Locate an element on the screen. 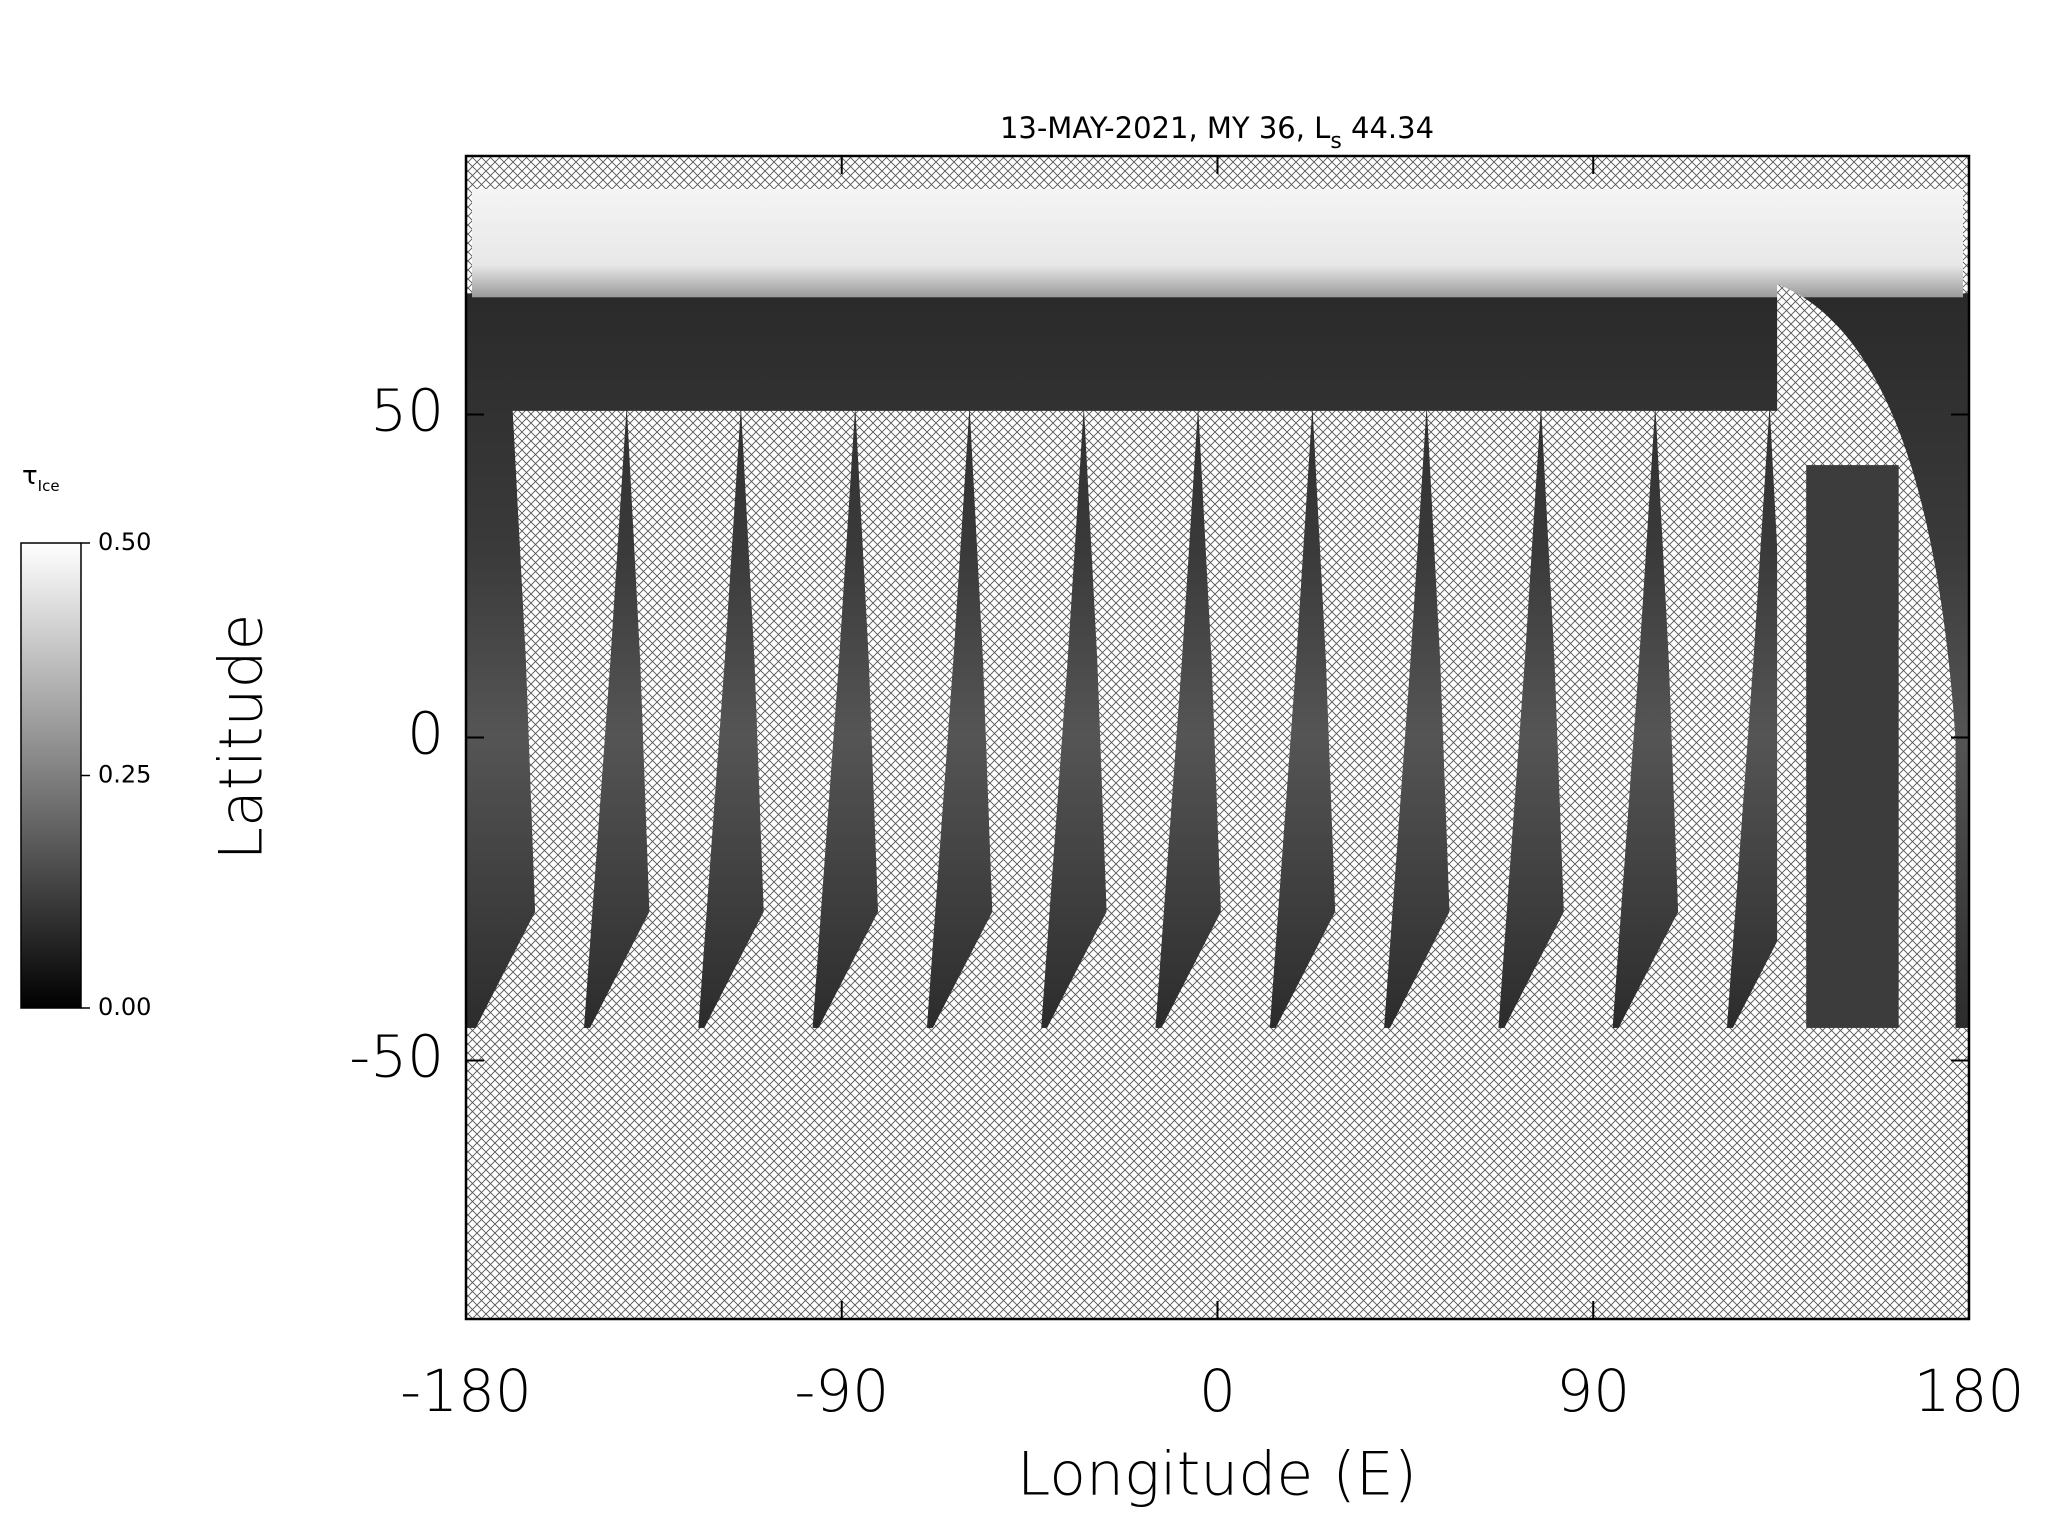 This screenshot has height=1540, width=2048. swath is located at coordinates (1852, 746).